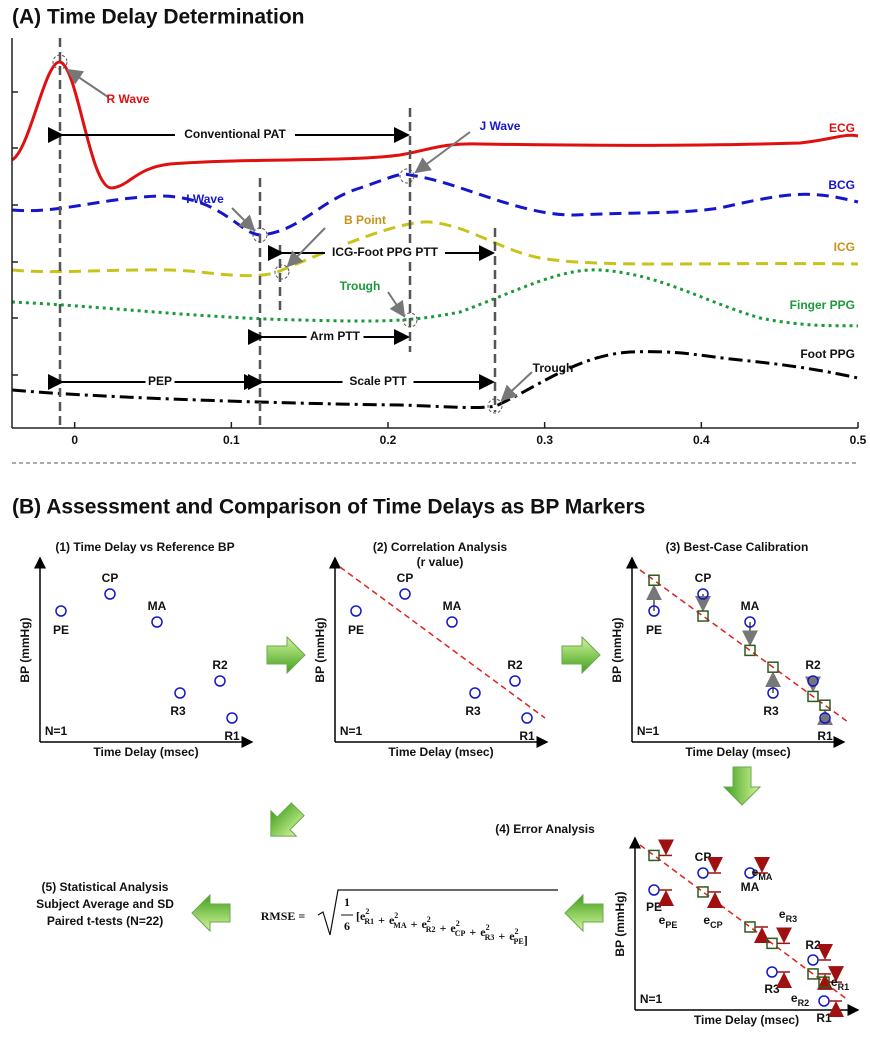  Describe the element at coordinates (335, 336) in the screenshot. I see `interval-label: Arm PTT` at that location.